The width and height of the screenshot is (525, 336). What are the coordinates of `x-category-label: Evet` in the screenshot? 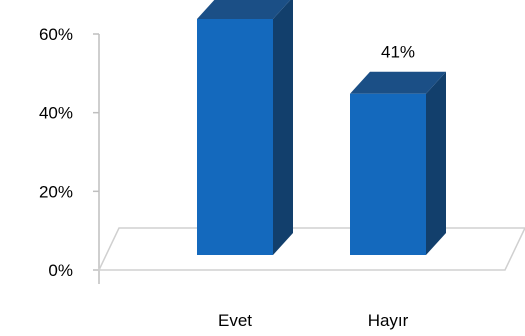 It's located at (235, 320).